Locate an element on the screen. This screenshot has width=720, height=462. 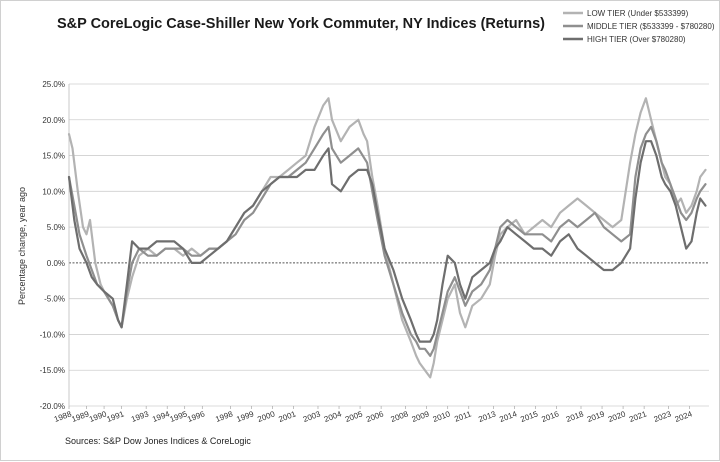
y-tick-label: 0.0% is located at coordinates (56, 263).